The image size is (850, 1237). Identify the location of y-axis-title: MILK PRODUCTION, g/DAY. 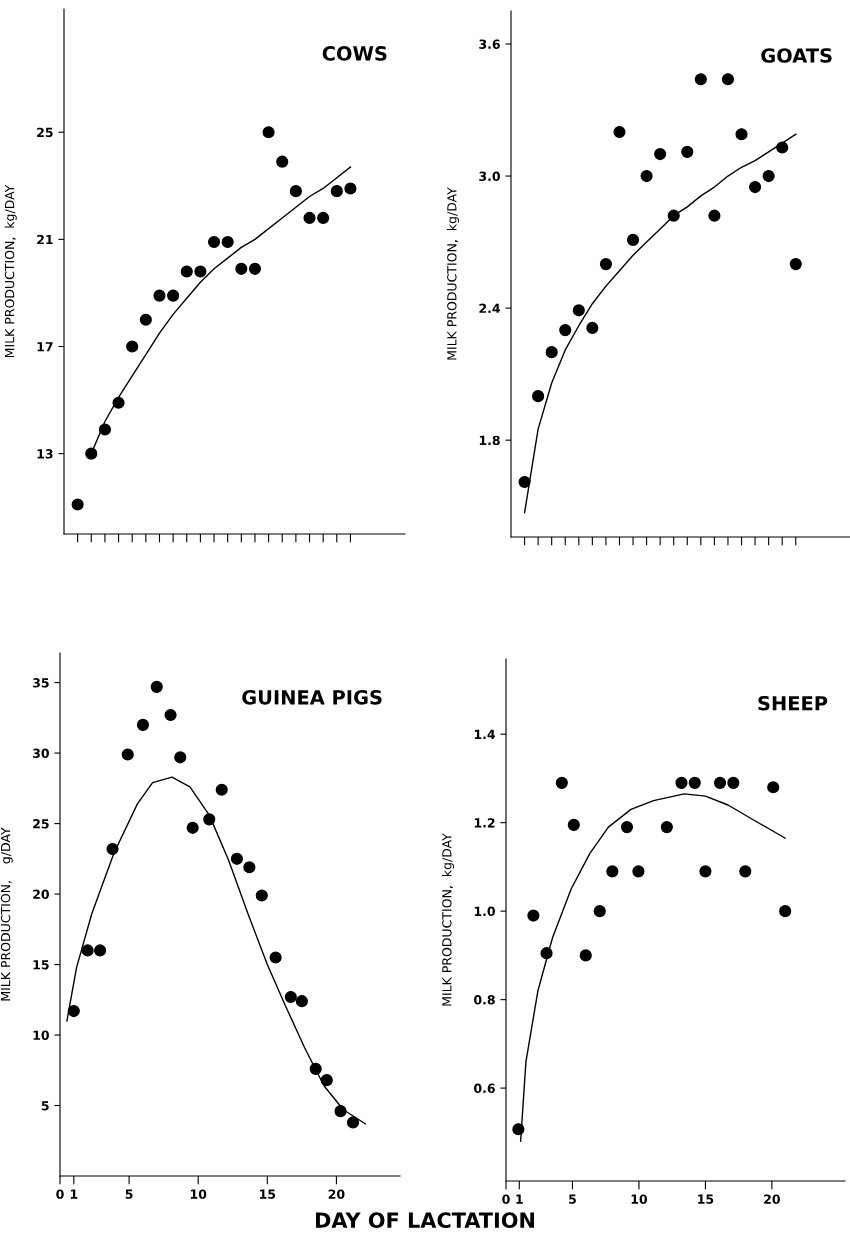
(6, 914).